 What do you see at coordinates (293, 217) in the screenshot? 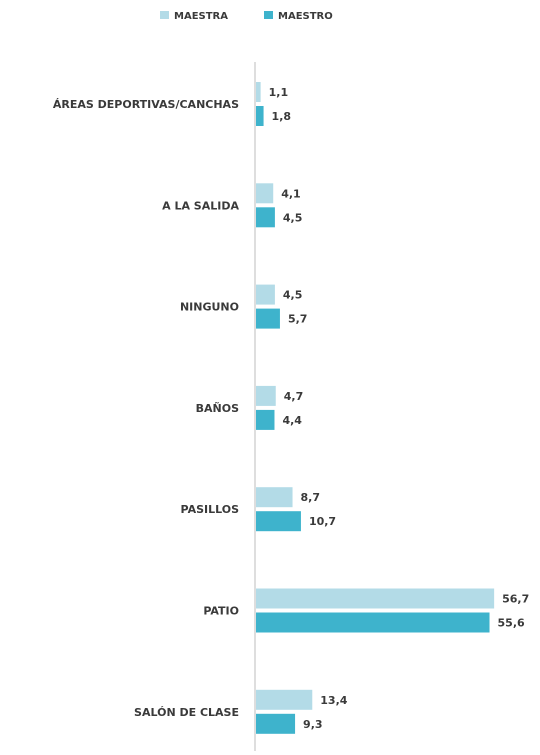
I see `data-label-maestro: 4,5` at bounding box center [293, 217].